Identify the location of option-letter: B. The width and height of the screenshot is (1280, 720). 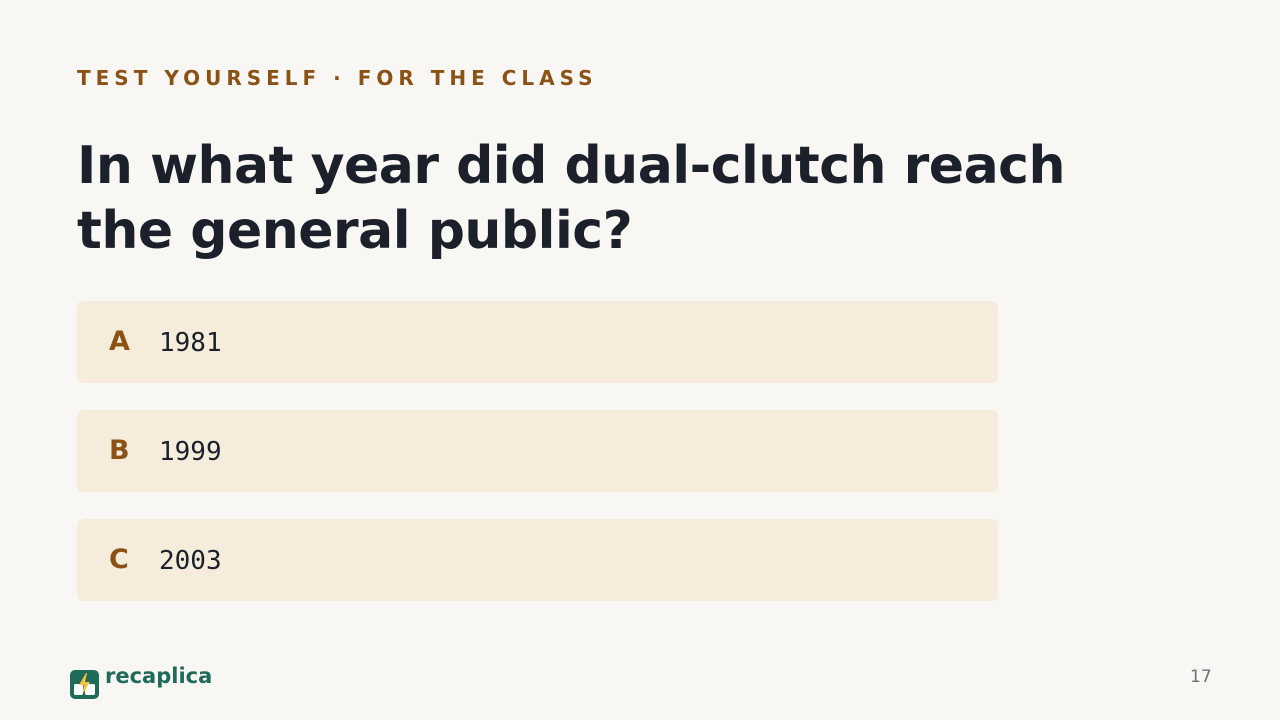
(119, 450).